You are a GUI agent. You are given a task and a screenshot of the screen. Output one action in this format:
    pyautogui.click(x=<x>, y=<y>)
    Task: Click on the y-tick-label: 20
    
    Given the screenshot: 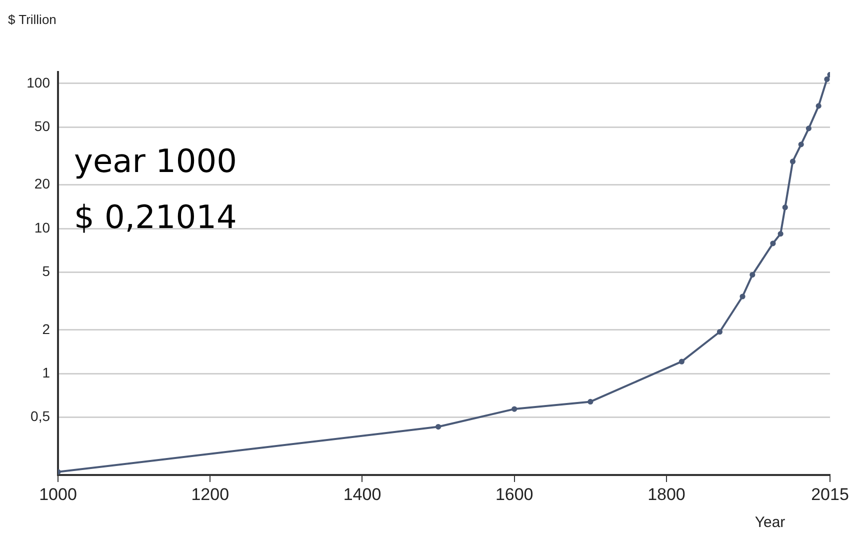 What is the action you would take?
    pyautogui.click(x=42, y=184)
    